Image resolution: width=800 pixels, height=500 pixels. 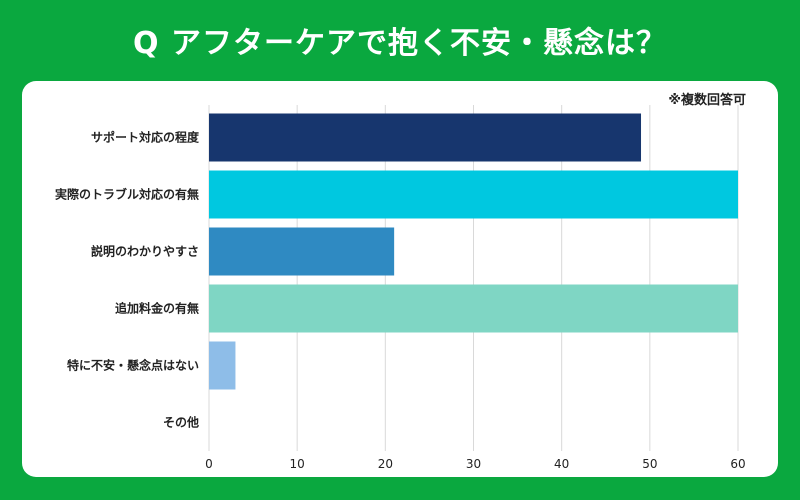 What do you see at coordinates (707, 100) in the screenshot?
I see `multiple-answer-note: ※複数回答可` at bounding box center [707, 100].